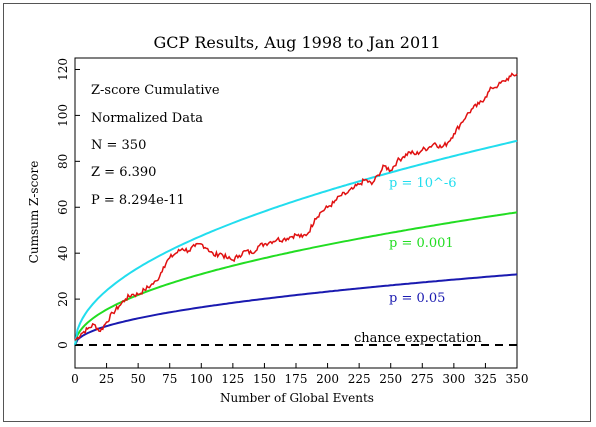 Image resolution: width=596 pixels, height=427 pixels. I want to click on y-tick-label: 100, so click(63, 115).